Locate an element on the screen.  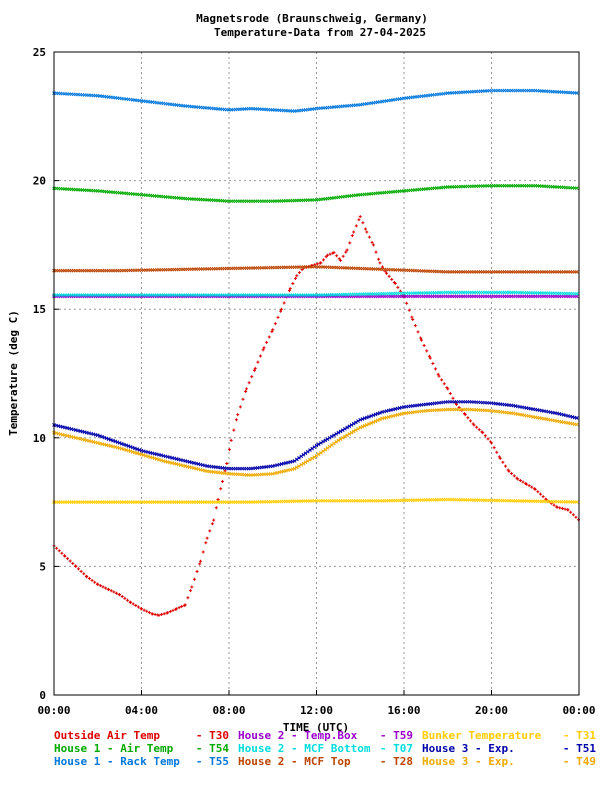
series-T28 is located at coordinates (315, 269).